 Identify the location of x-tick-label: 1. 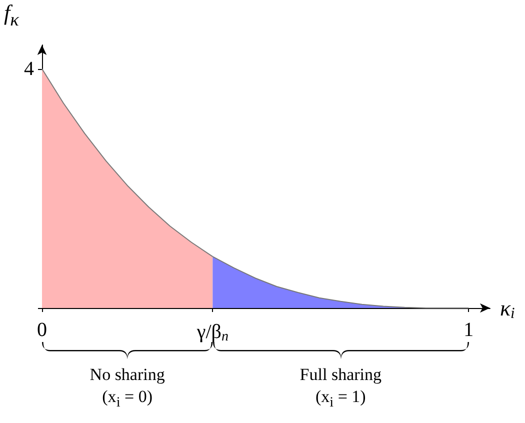
(469, 330).